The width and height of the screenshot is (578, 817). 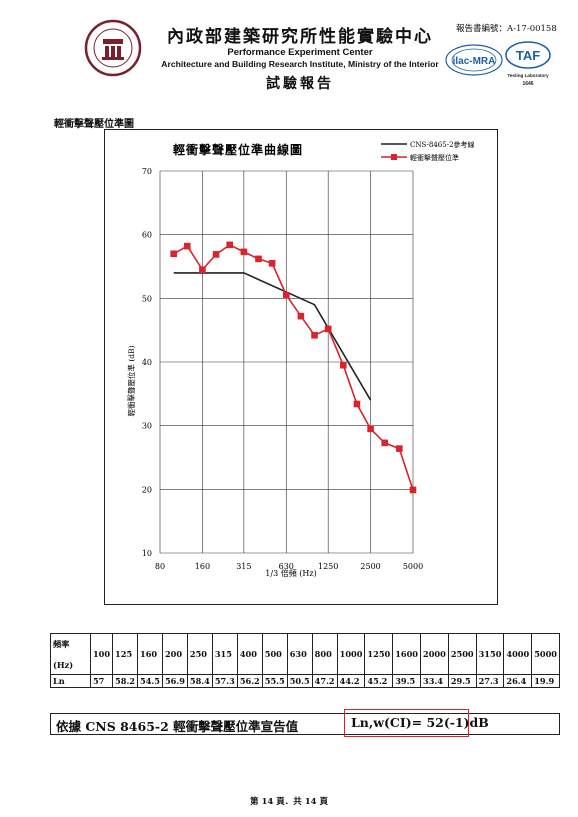 What do you see at coordinates (125, 654) in the screenshot?
I see `frequency-cell: 125` at bounding box center [125, 654].